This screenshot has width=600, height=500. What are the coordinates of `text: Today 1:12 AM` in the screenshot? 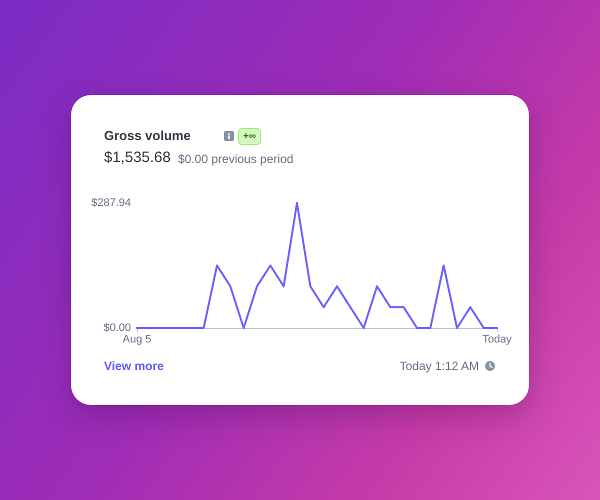 It's located at (439, 366).